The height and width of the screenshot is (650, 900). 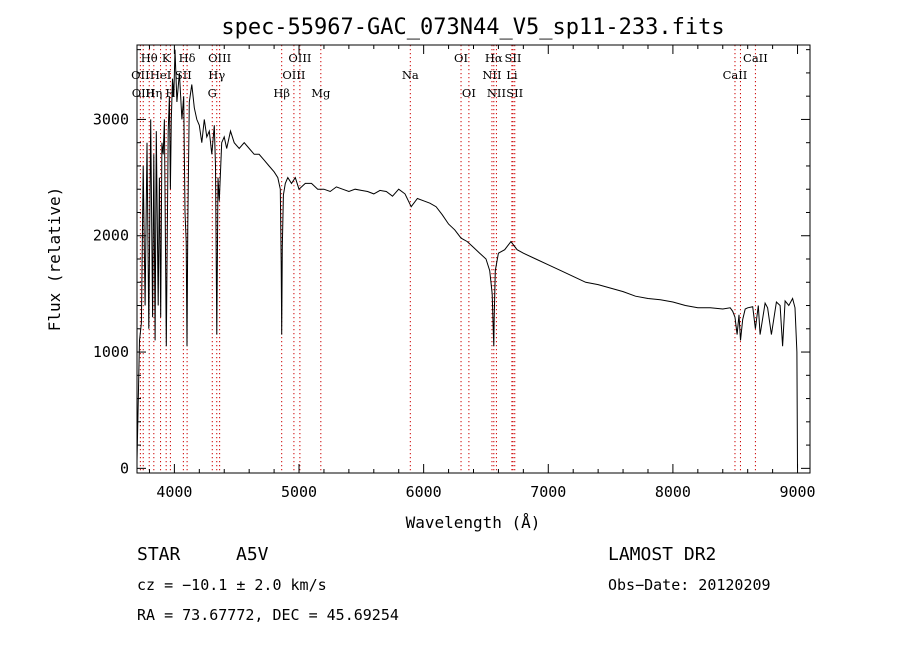 I want to click on spectral-line-label: H, so click(x=170, y=93).